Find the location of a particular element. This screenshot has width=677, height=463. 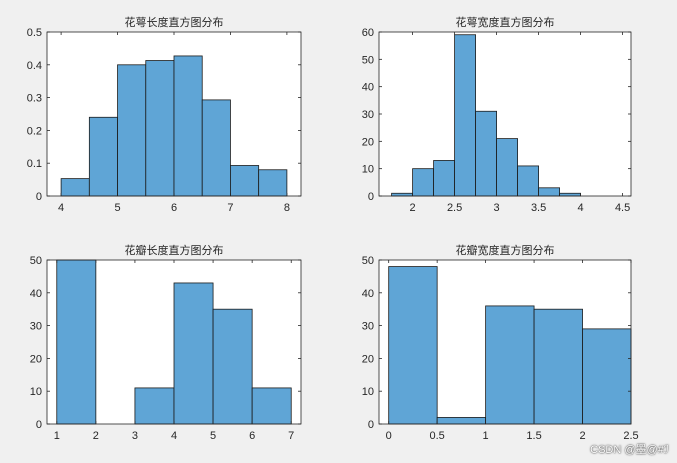

y-tick-label: 0.2 is located at coordinates (34, 131).